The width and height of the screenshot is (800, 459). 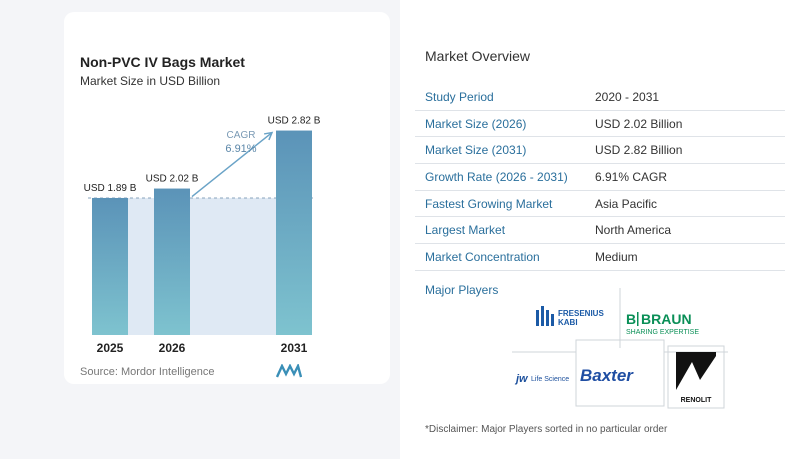 I want to click on kabi-text: KABI, so click(x=568, y=322).